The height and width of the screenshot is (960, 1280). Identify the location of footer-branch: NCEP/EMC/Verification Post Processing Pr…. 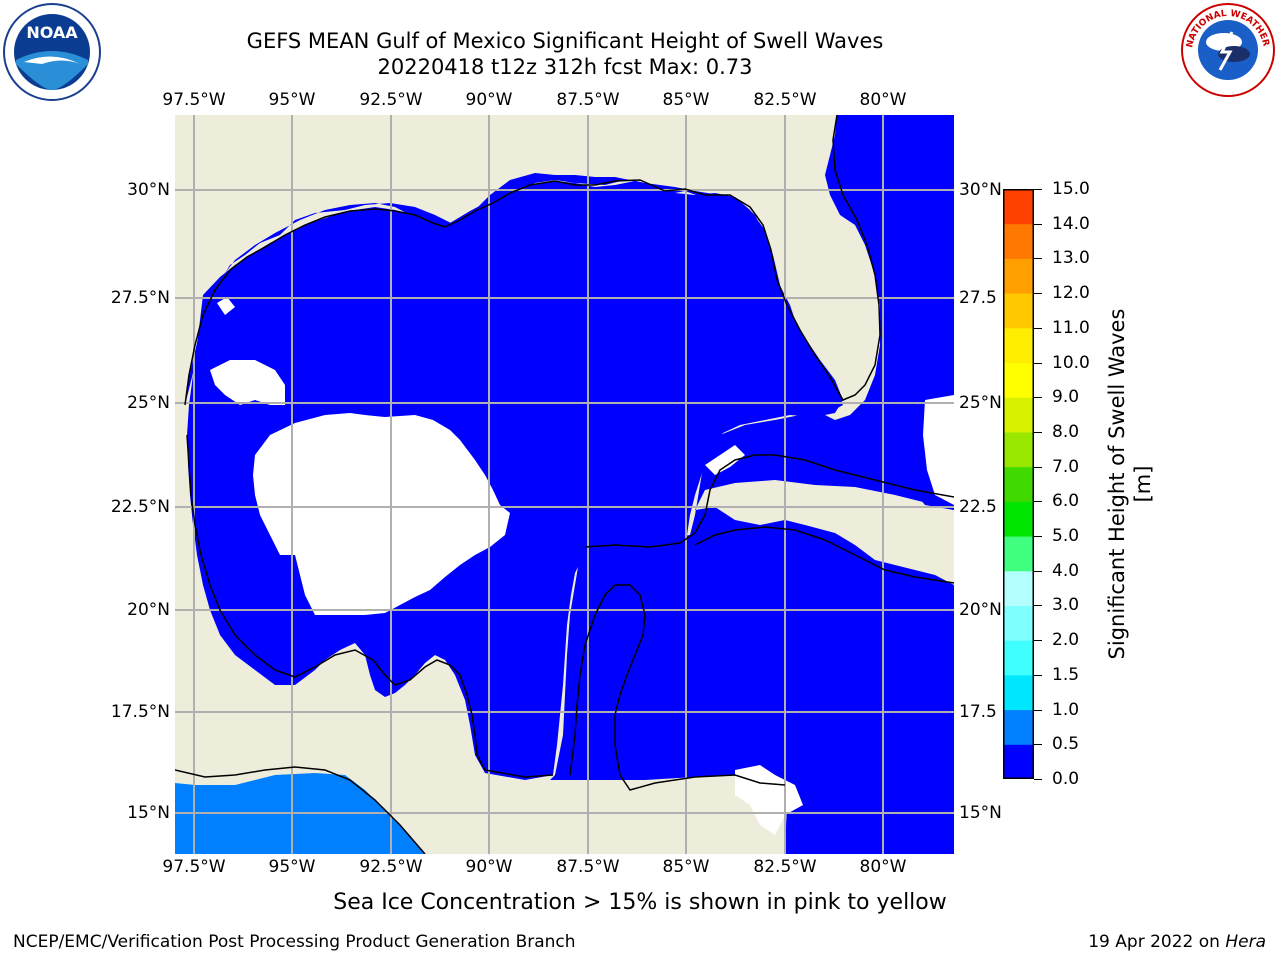
(294, 942).